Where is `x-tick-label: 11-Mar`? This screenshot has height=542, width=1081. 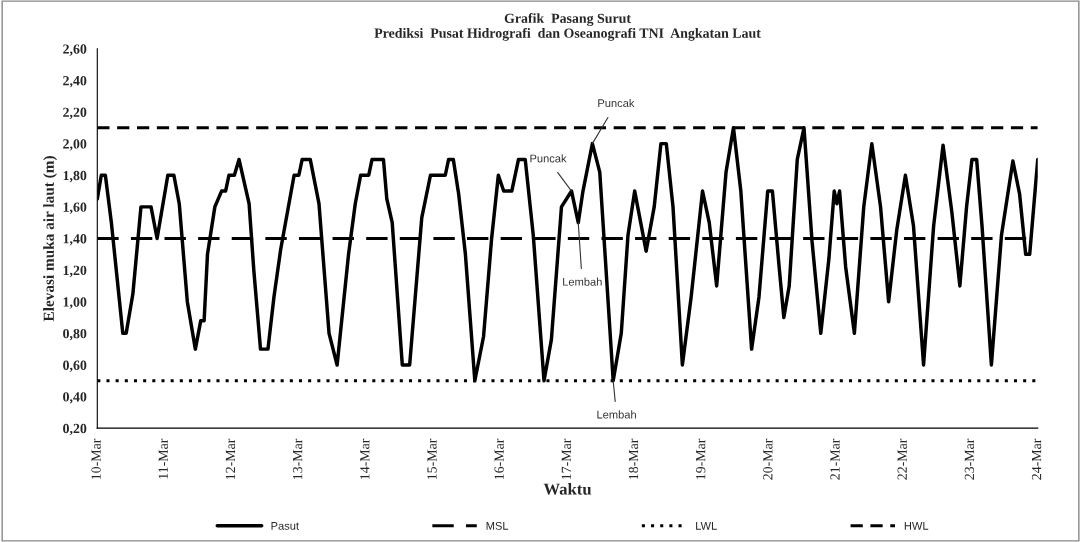
x-tick-label: 11-Mar is located at coordinates (163, 458).